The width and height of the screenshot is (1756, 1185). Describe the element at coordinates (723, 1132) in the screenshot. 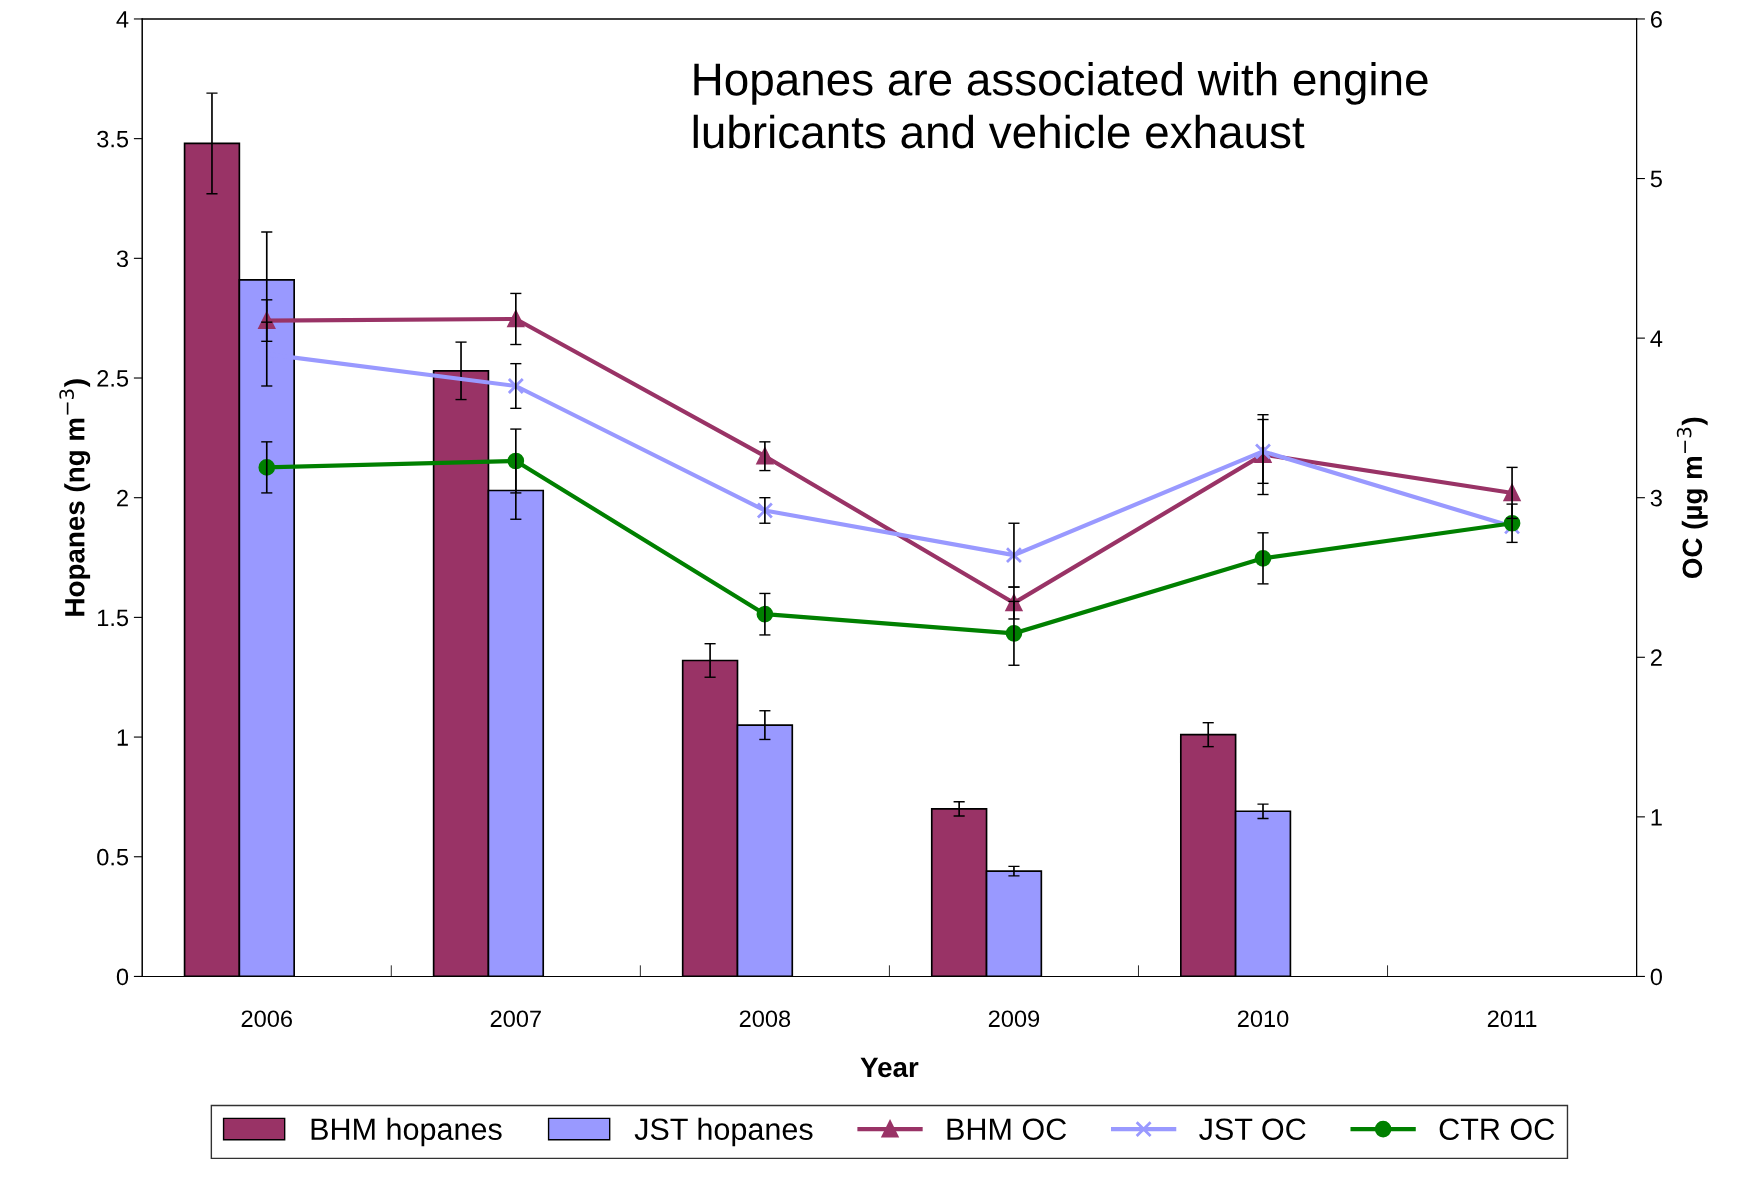

I see `legend-label: JST hopanes` at that location.